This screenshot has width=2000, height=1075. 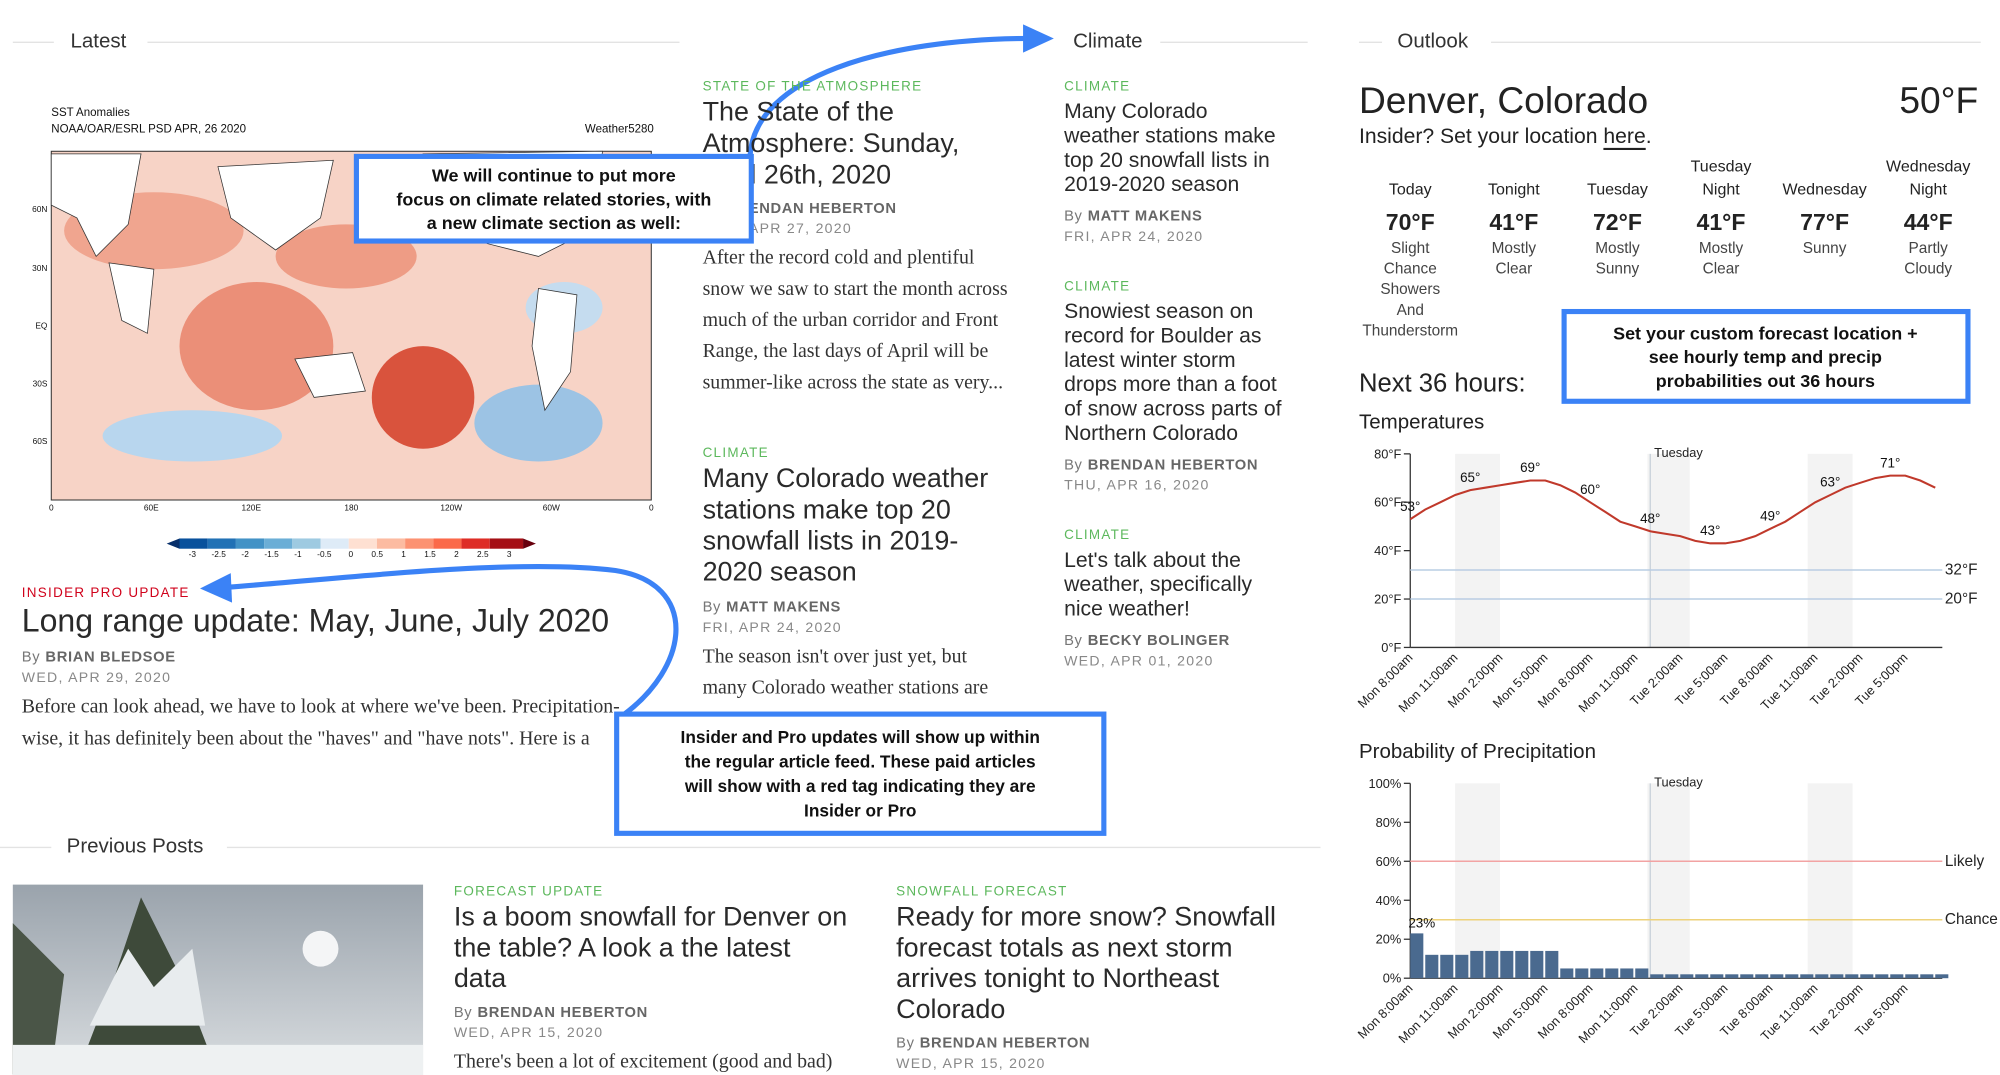 What do you see at coordinates (1965, 861) in the screenshot?
I see `reference-label: Likely` at bounding box center [1965, 861].